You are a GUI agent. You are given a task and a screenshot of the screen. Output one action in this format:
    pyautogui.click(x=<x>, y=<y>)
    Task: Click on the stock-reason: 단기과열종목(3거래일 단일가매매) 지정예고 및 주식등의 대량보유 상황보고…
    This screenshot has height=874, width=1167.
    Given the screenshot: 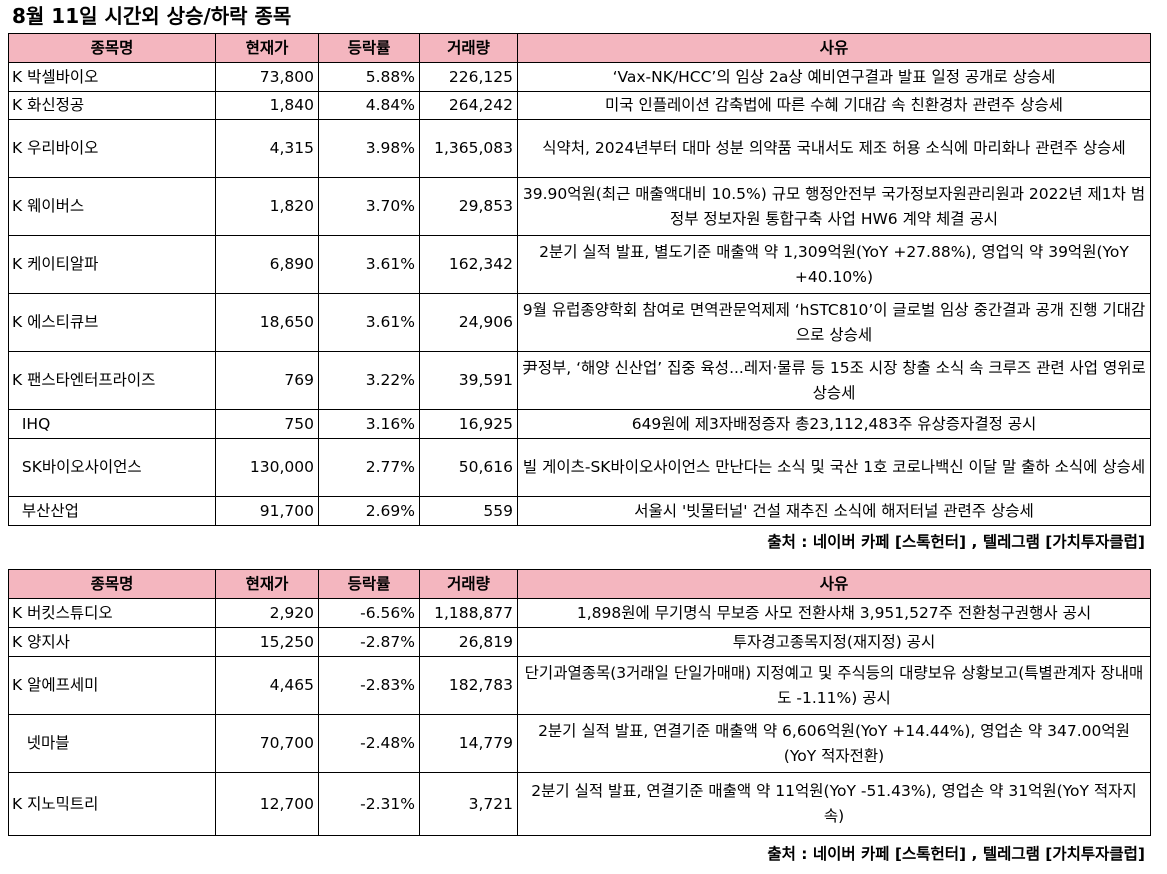 What is the action you would take?
    pyautogui.click(x=834, y=685)
    